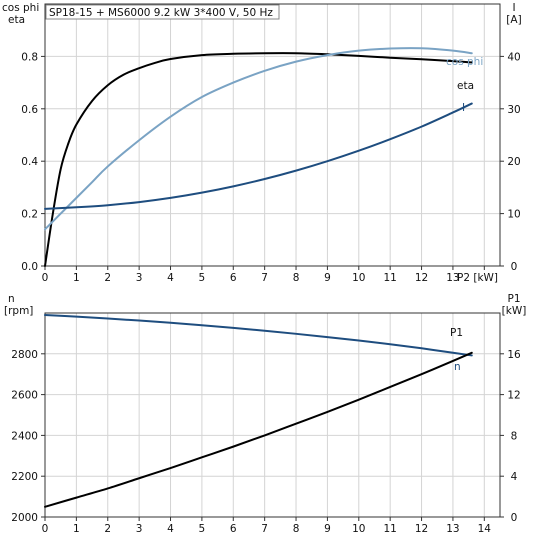  I want to click on chart-title: SP18-15 + MS6000 9.2 kW 3*400 V, 50 Hz, so click(161, 13).